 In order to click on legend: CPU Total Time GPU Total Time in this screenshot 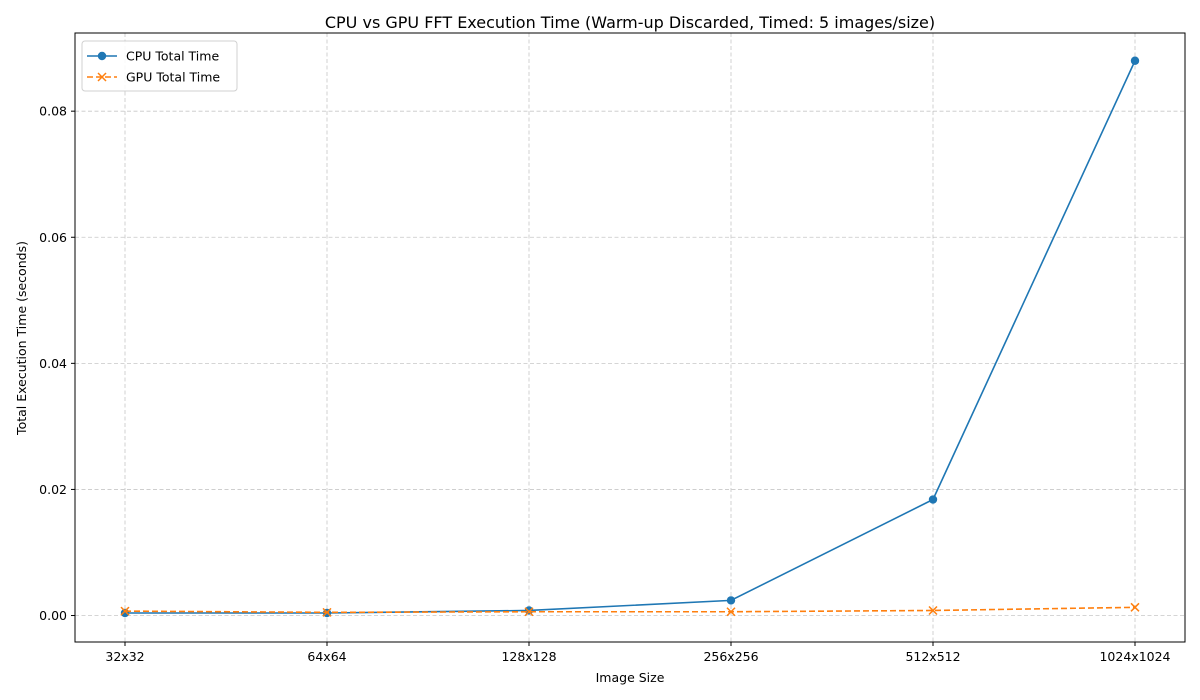, I will do `click(159, 66)`.